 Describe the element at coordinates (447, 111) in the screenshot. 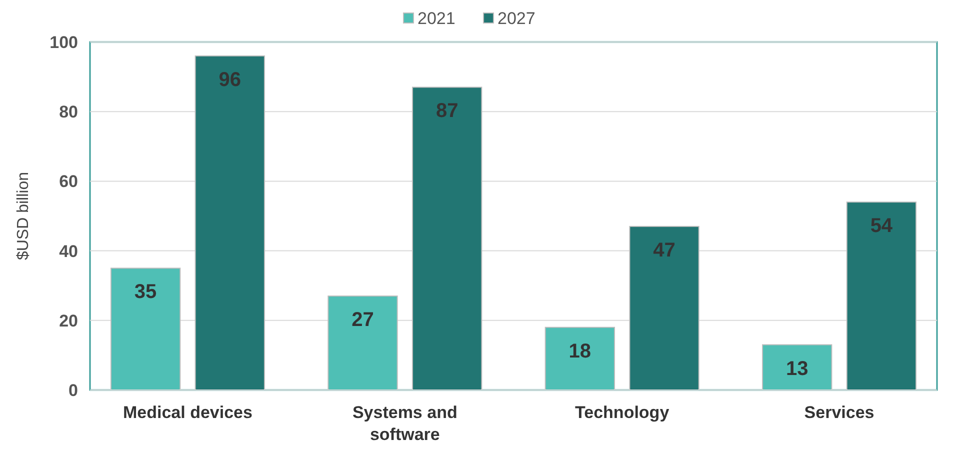

I see `data-label: 87` at that location.